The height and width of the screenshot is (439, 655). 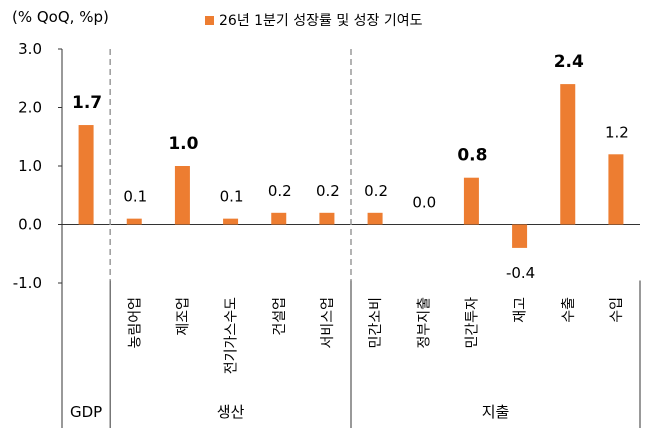 I want to click on group-labels: GDP 생산 지출, so click(x=289, y=412).